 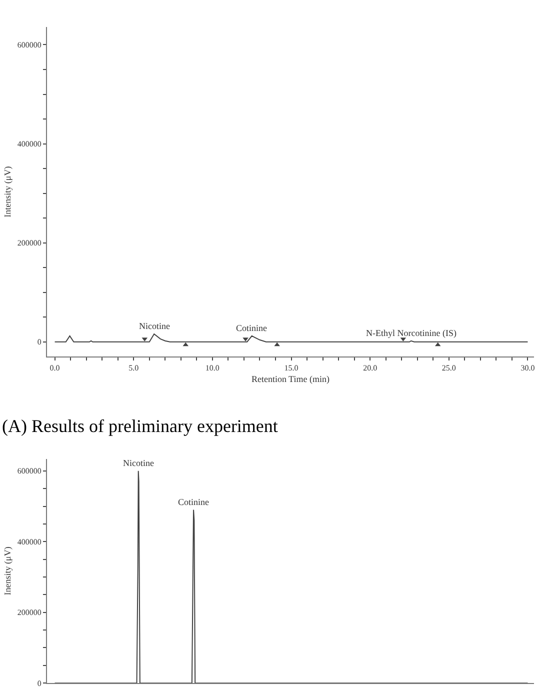 I want to click on x-tick-label: 5.0, so click(x=133, y=367).